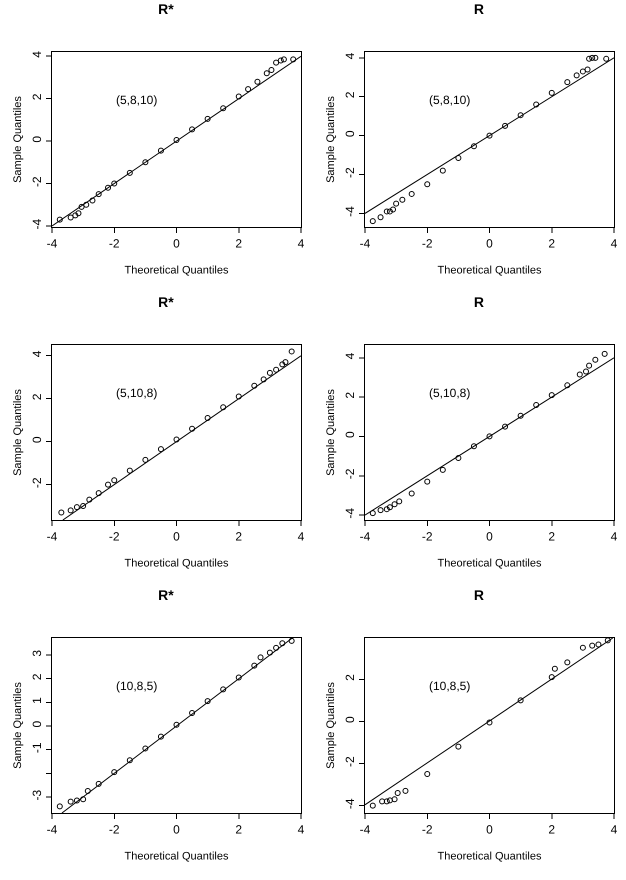  I want to click on x-tick-label: -4, so click(52, 829).